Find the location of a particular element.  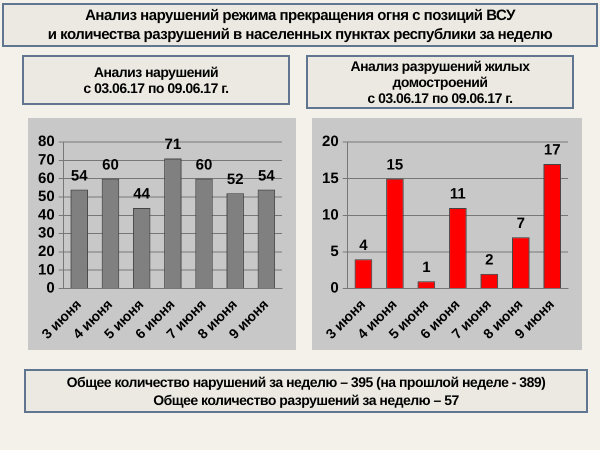

y-tick-label: 5 is located at coordinates (334, 251).